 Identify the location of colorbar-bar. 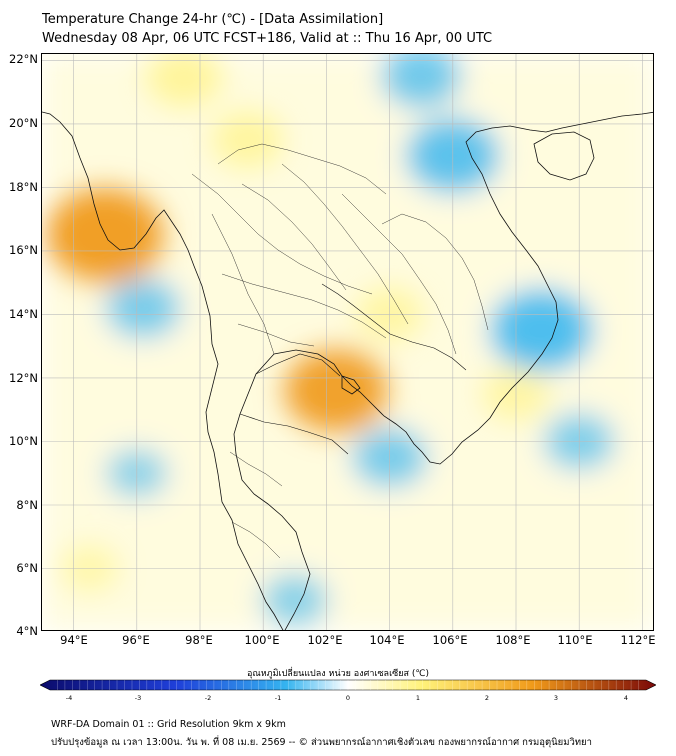
(348, 685).